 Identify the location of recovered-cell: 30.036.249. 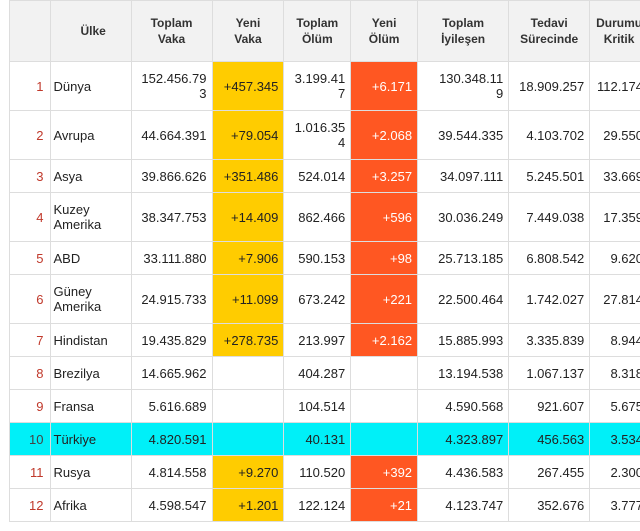
(463, 217).